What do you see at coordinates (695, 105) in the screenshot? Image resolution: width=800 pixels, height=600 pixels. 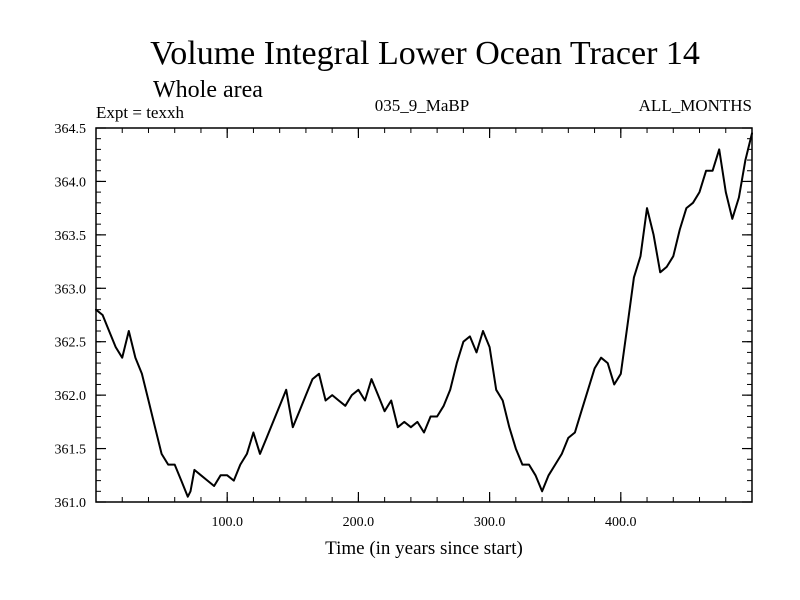 I see `months-label: ALL_MONTHS` at bounding box center [695, 105].